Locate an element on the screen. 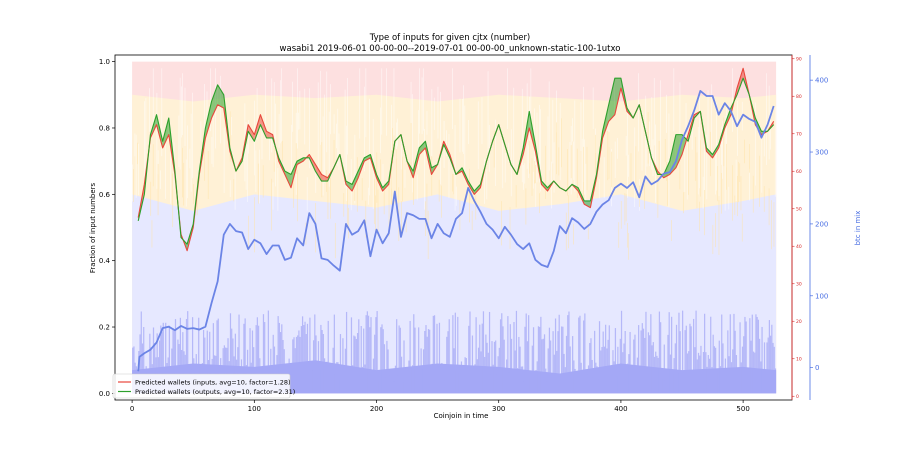  x-tick-label: 500 is located at coordinates (742, 409).